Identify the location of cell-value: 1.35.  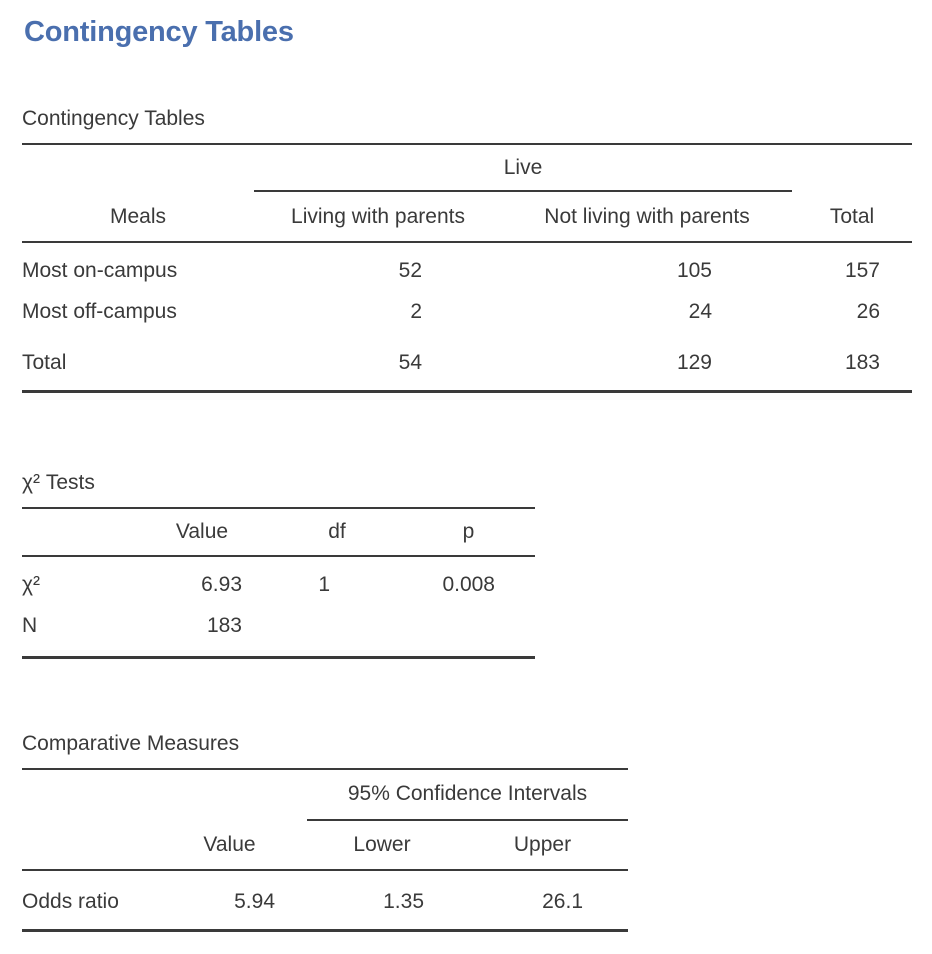
(403, 901).